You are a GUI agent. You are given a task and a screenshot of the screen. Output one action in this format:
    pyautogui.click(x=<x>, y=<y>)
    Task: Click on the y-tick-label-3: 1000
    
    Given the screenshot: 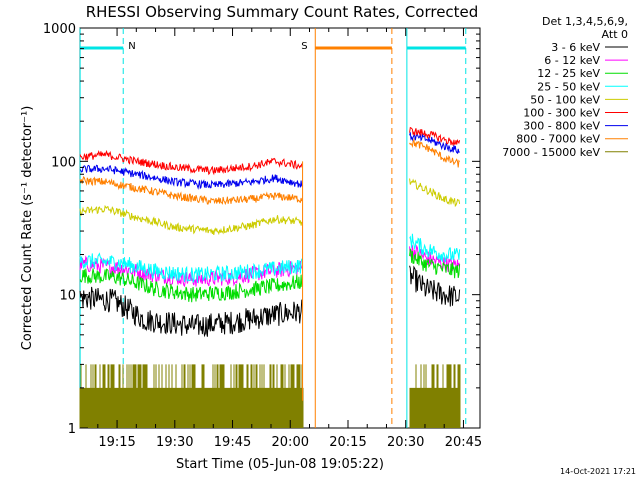 What is the action you would take?
    pyautogui.click(x=59, y=29)
    